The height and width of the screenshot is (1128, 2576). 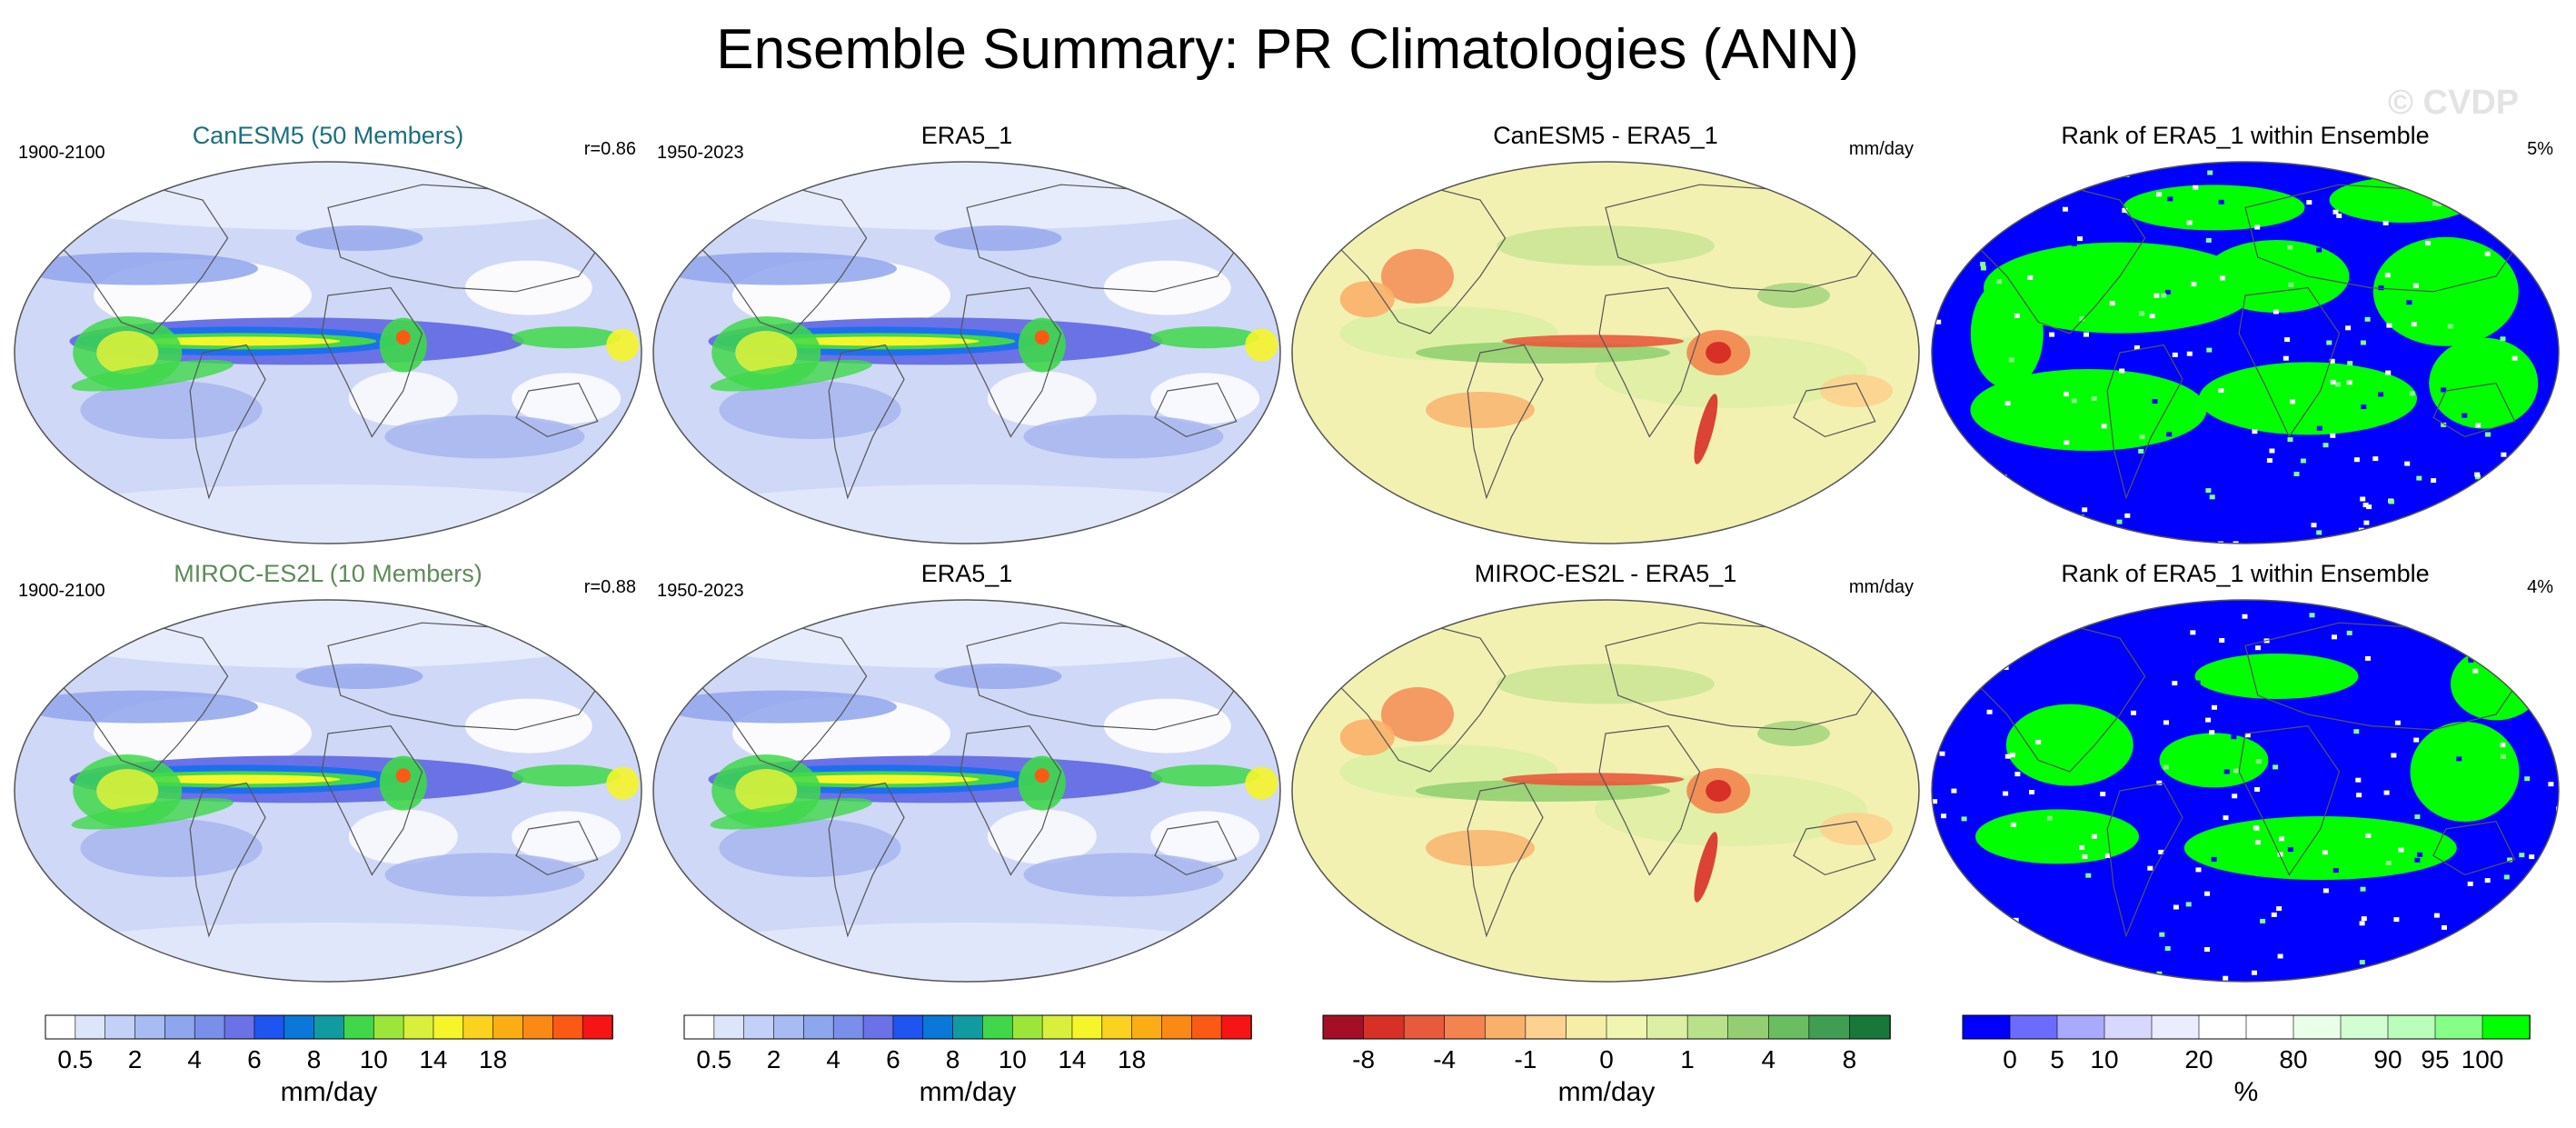 What do you see at coordinates (2387, 1059) in the screenshot?
I see `colorbar-tick-label: 90` at bounding box center [2387, 1059].